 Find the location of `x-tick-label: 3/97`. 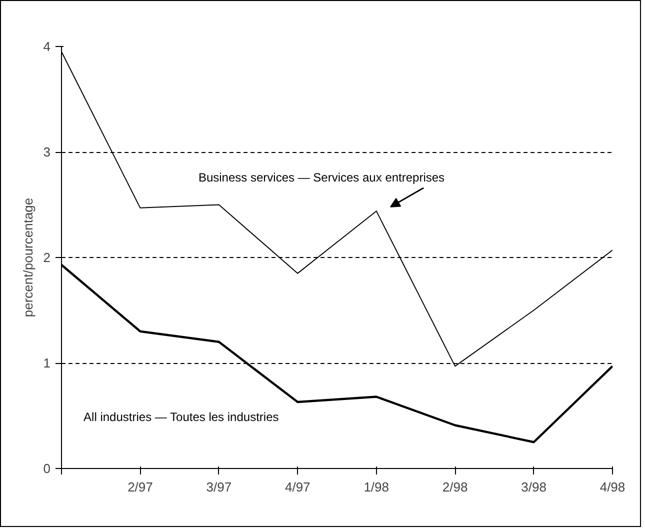

x-tick-label: 3/97 is located at coordinates (219, 487).